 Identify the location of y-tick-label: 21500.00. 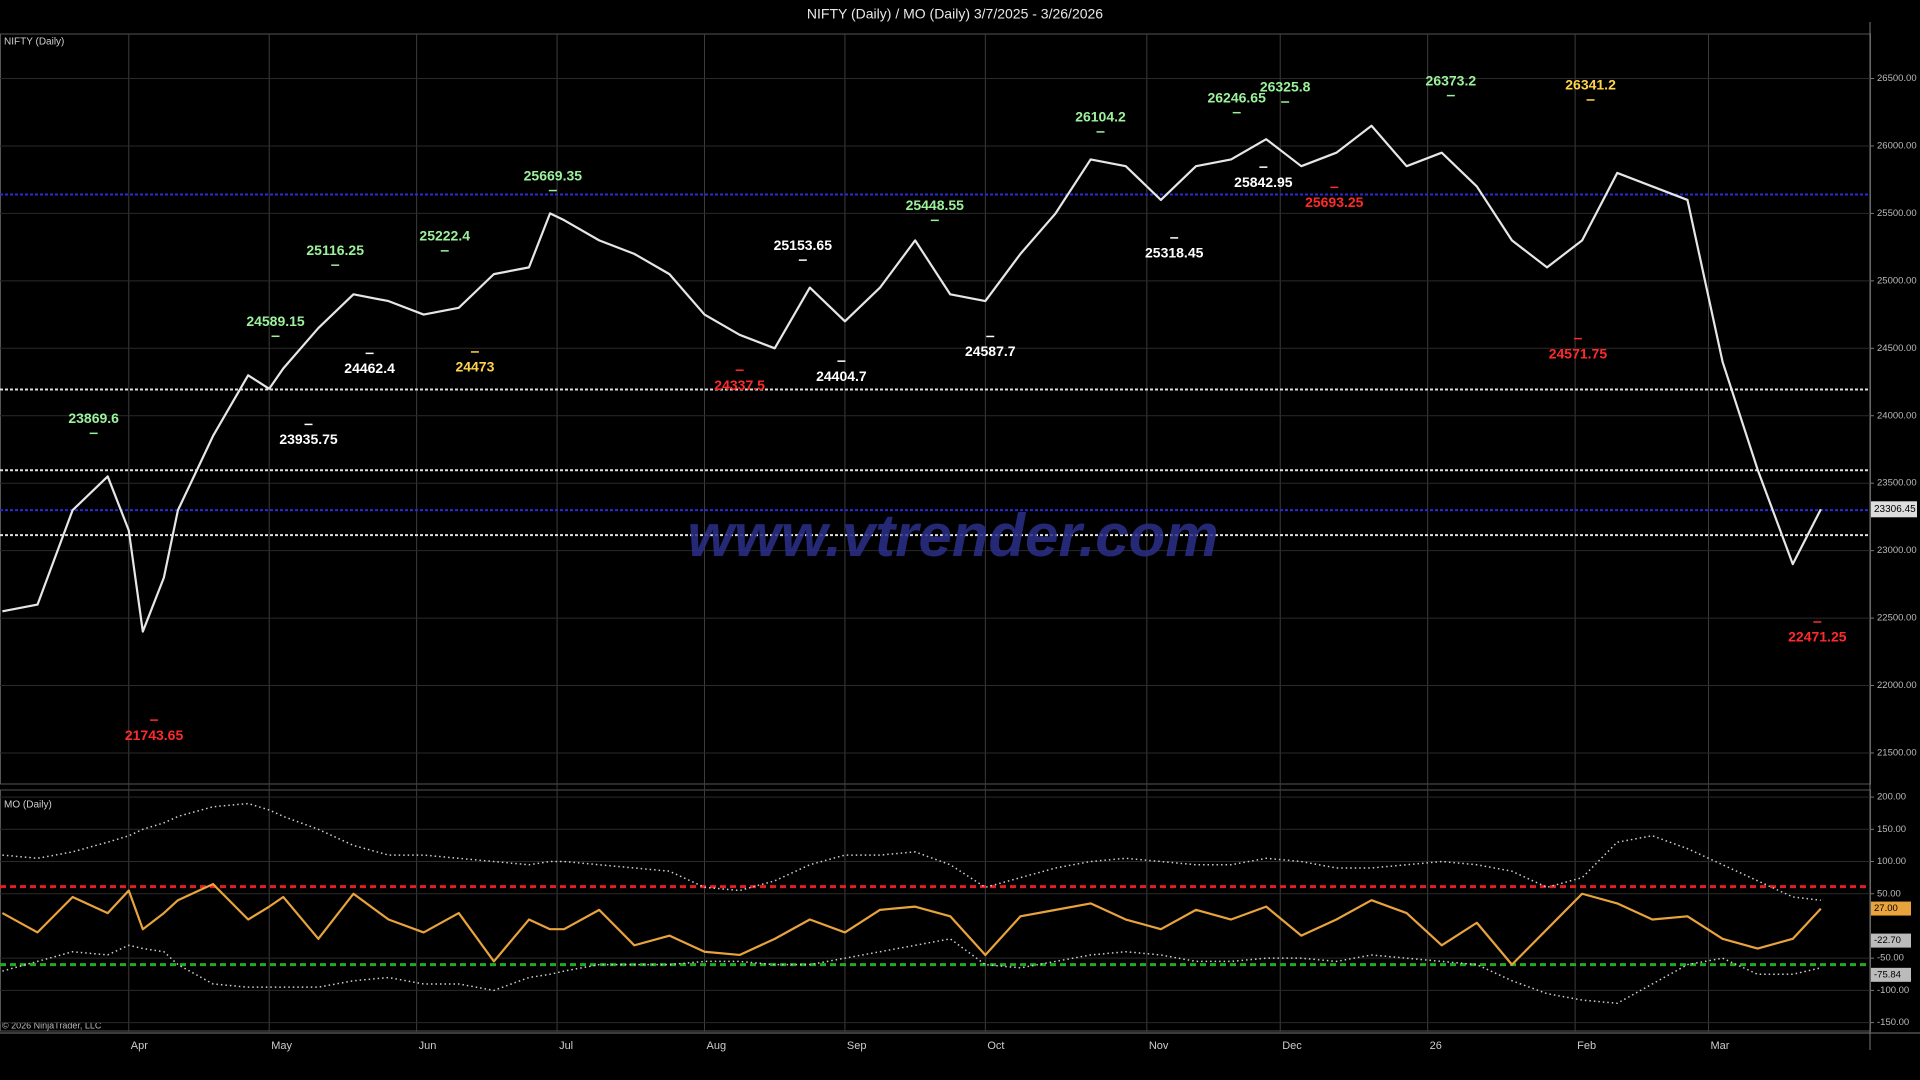
(1897, 752).